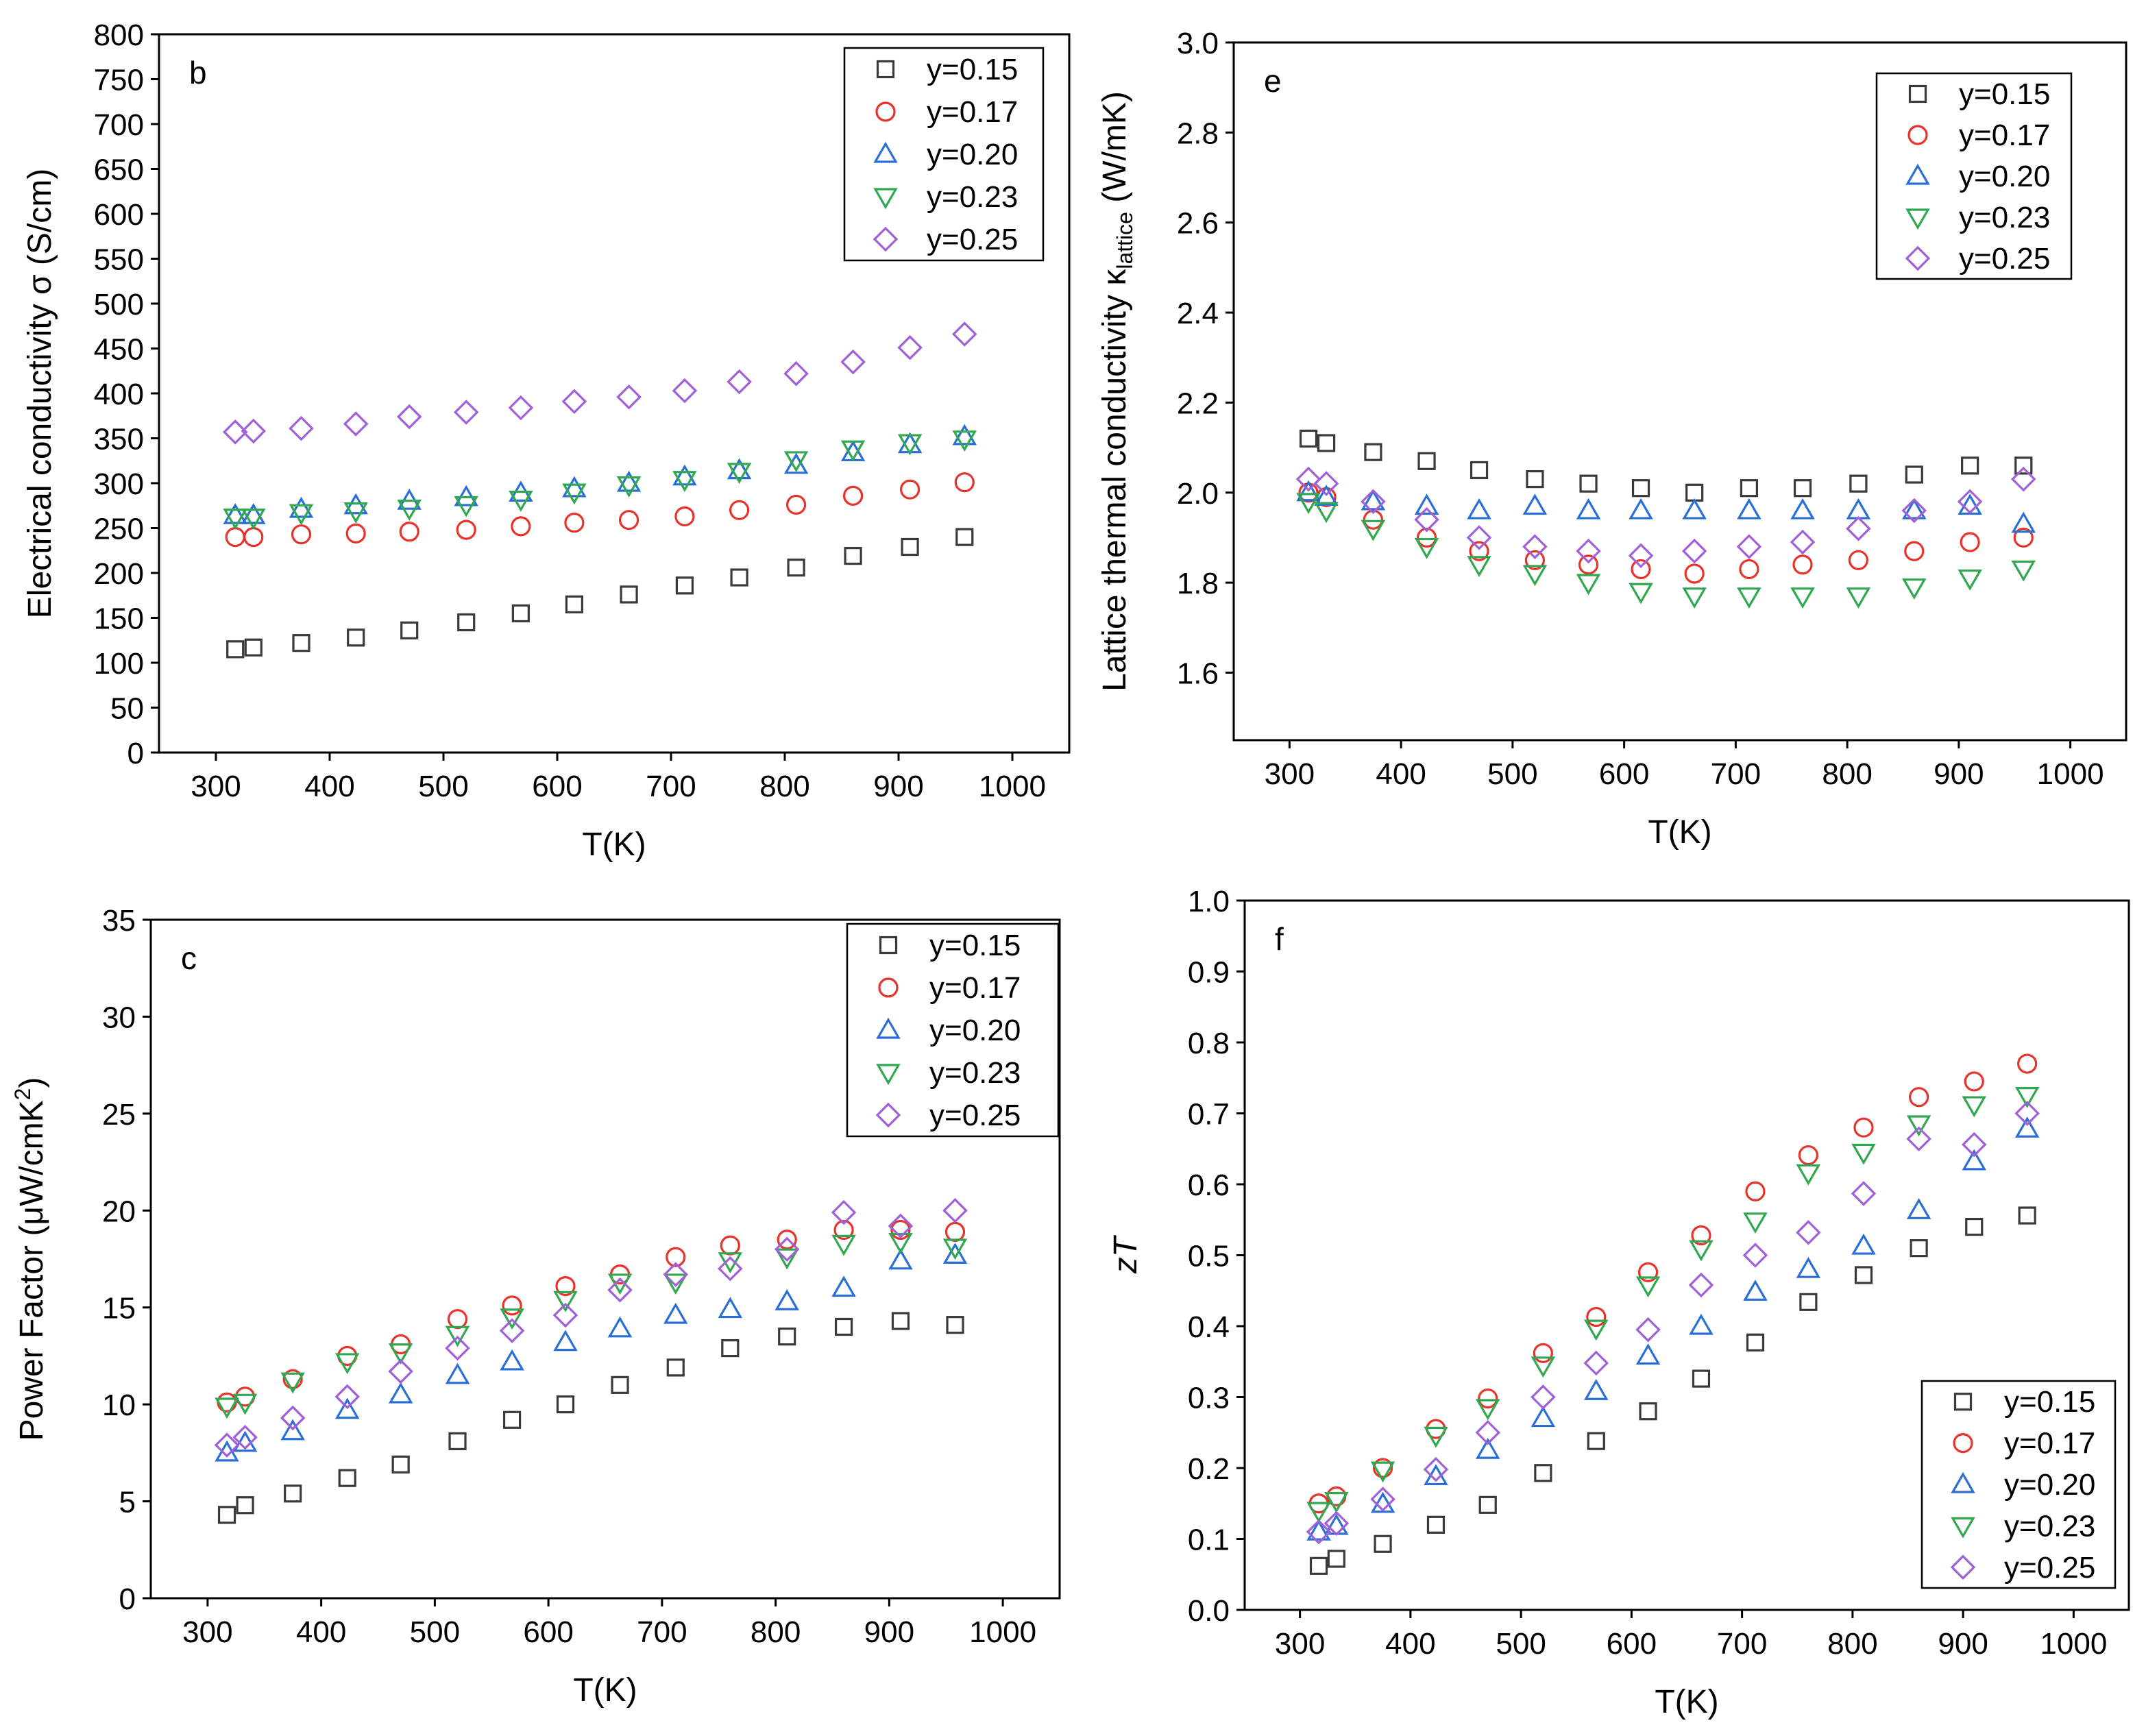  Describe the element at coordinates (2019, 1485) in the screenshot. I see `legend-box` at that location.